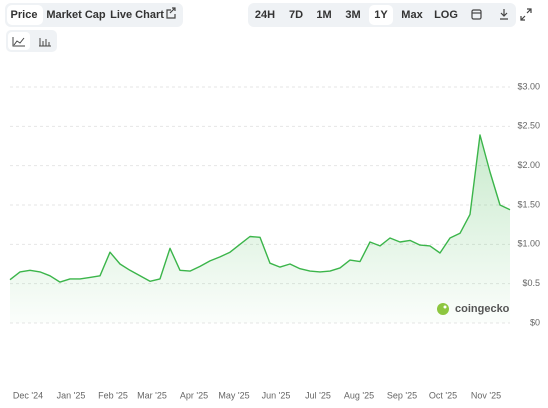 The height and width of the screenshot is (408, 548). I want to click on range-button: Max, so click(412, 15).